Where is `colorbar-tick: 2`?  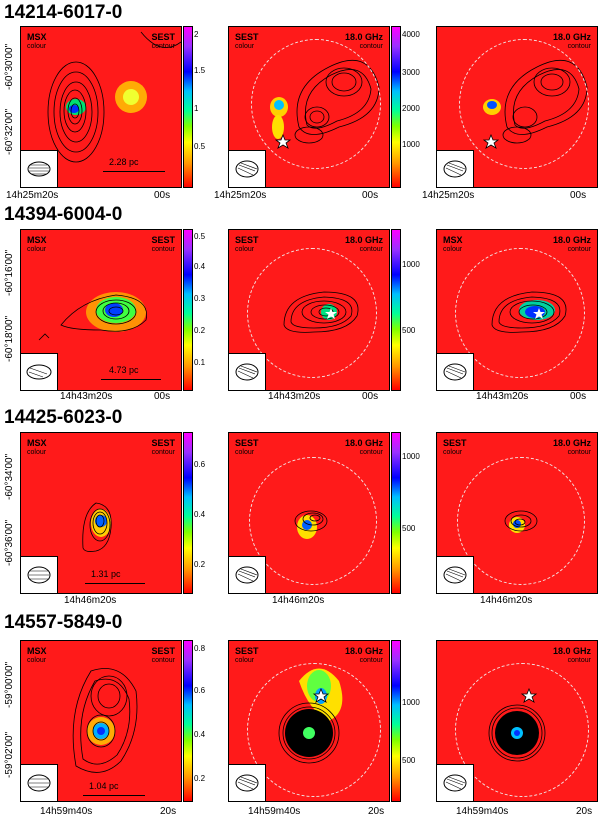
colorbar-tick: 2 is located at coordinates (196, 34).